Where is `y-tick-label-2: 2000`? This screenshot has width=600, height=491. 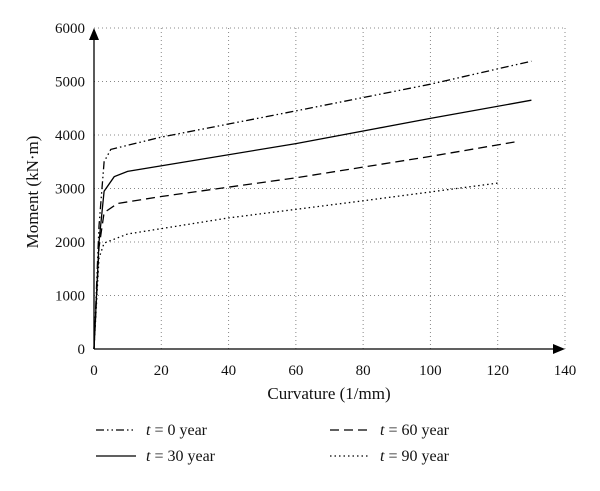 y-tick-label-2: 2000 is located at coordinates (70, 243).